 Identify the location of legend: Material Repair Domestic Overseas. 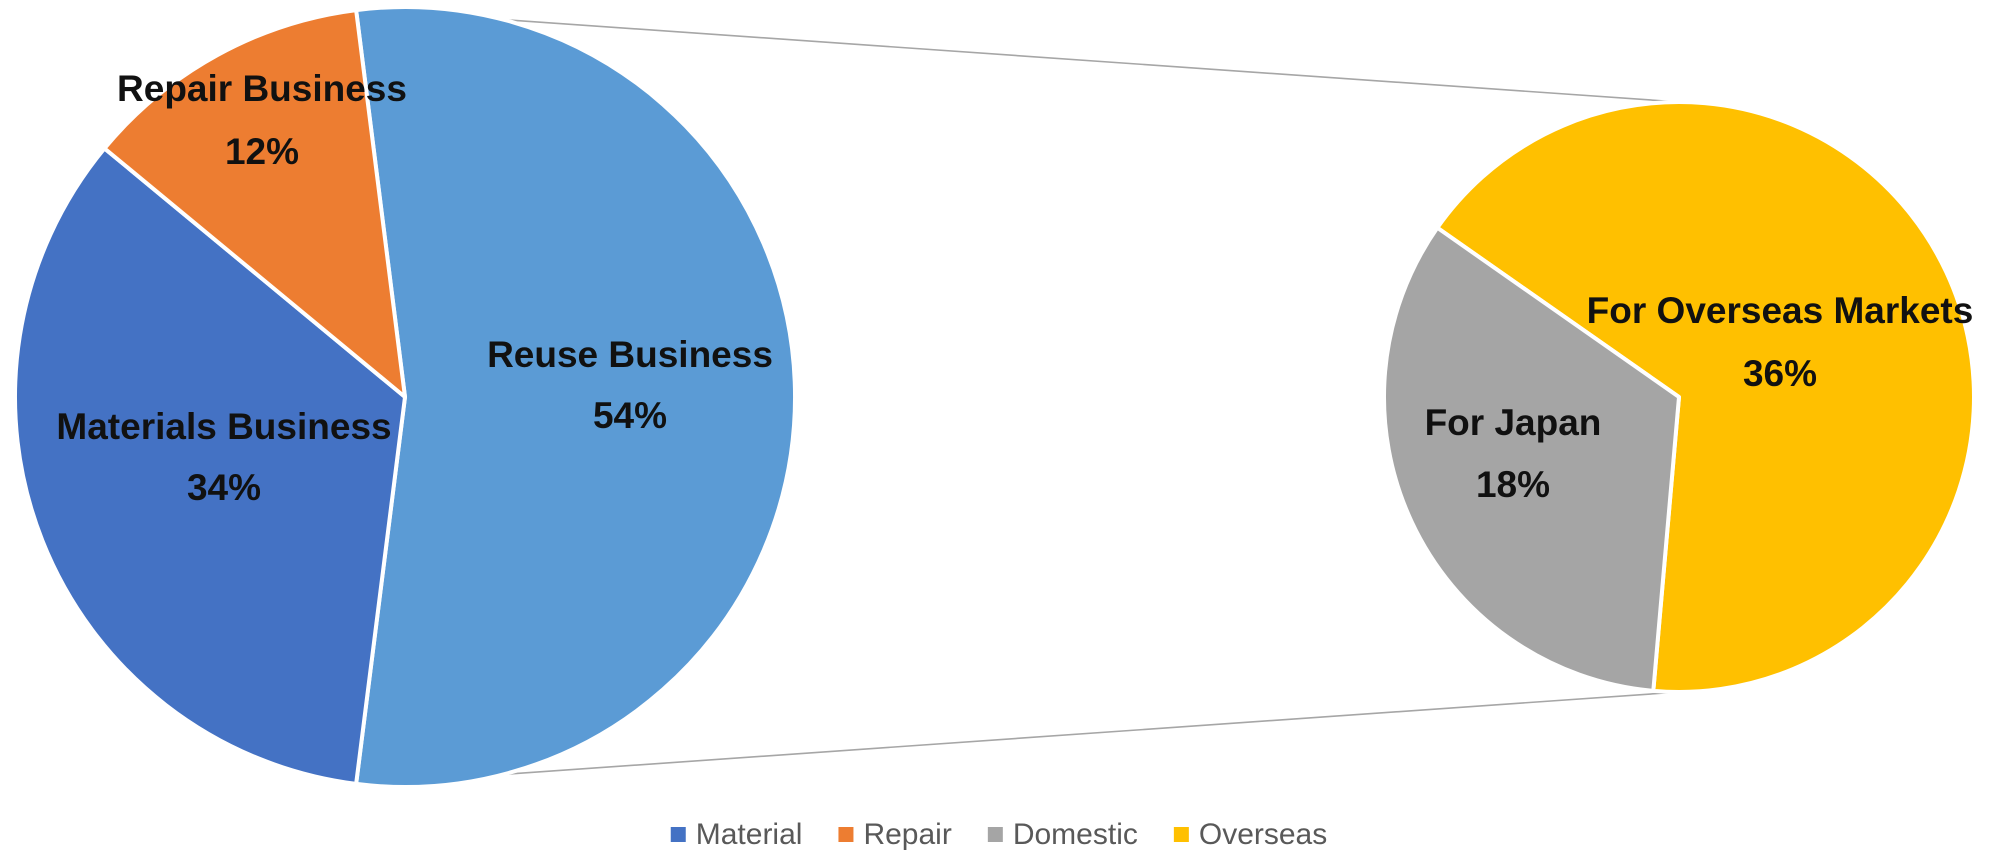
(998, 834).